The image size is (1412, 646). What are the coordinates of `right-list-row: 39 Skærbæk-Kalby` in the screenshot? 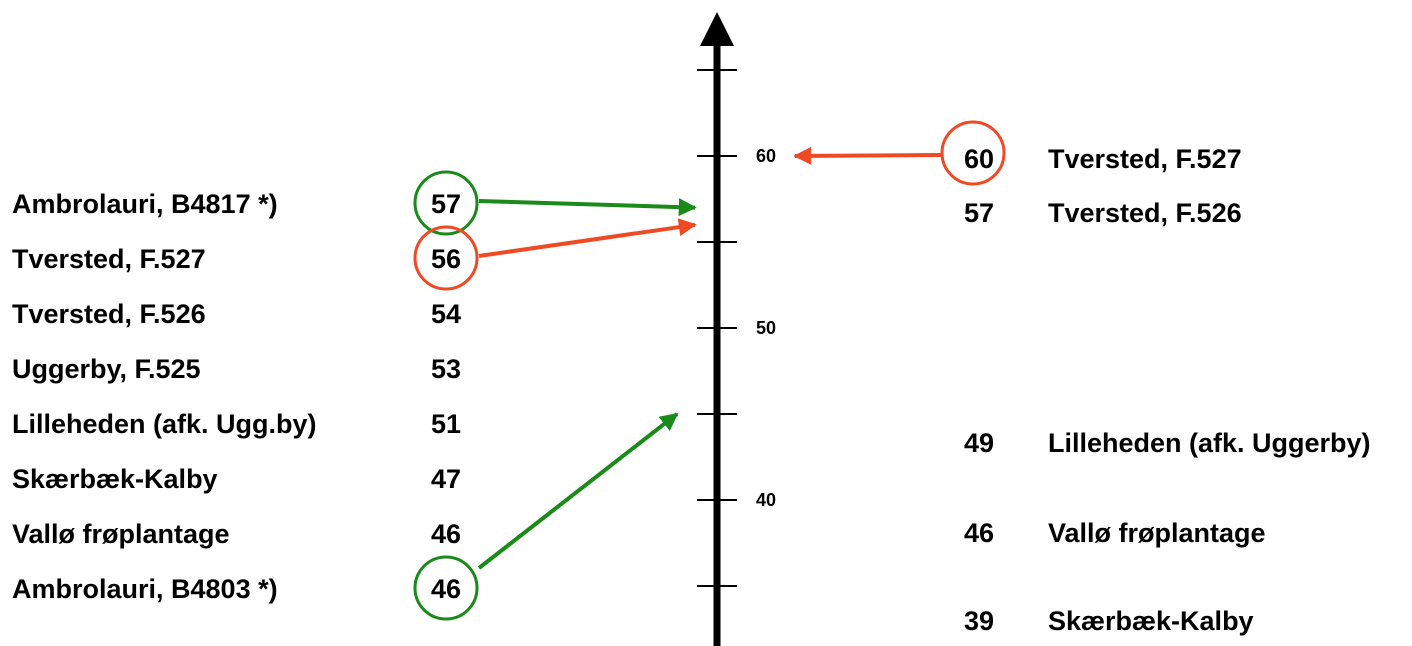 It's located at (1109, 621).